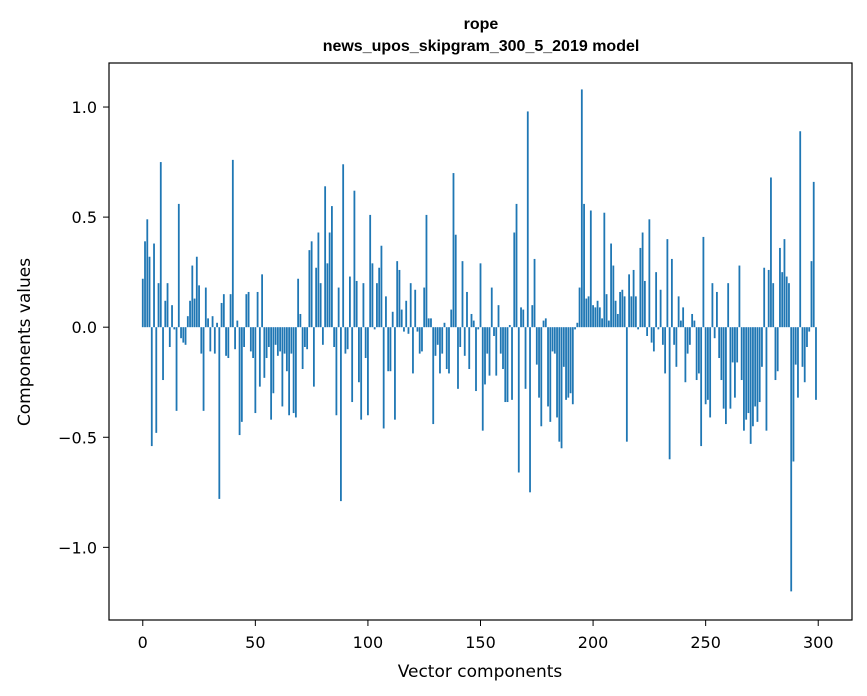 Image resolution: width=867 pixels, height=696 pixels. What do you see at coordinates (143, 642) in the screenshot?
I see `x-tick-label: 0` at bounding box center [143, 642].